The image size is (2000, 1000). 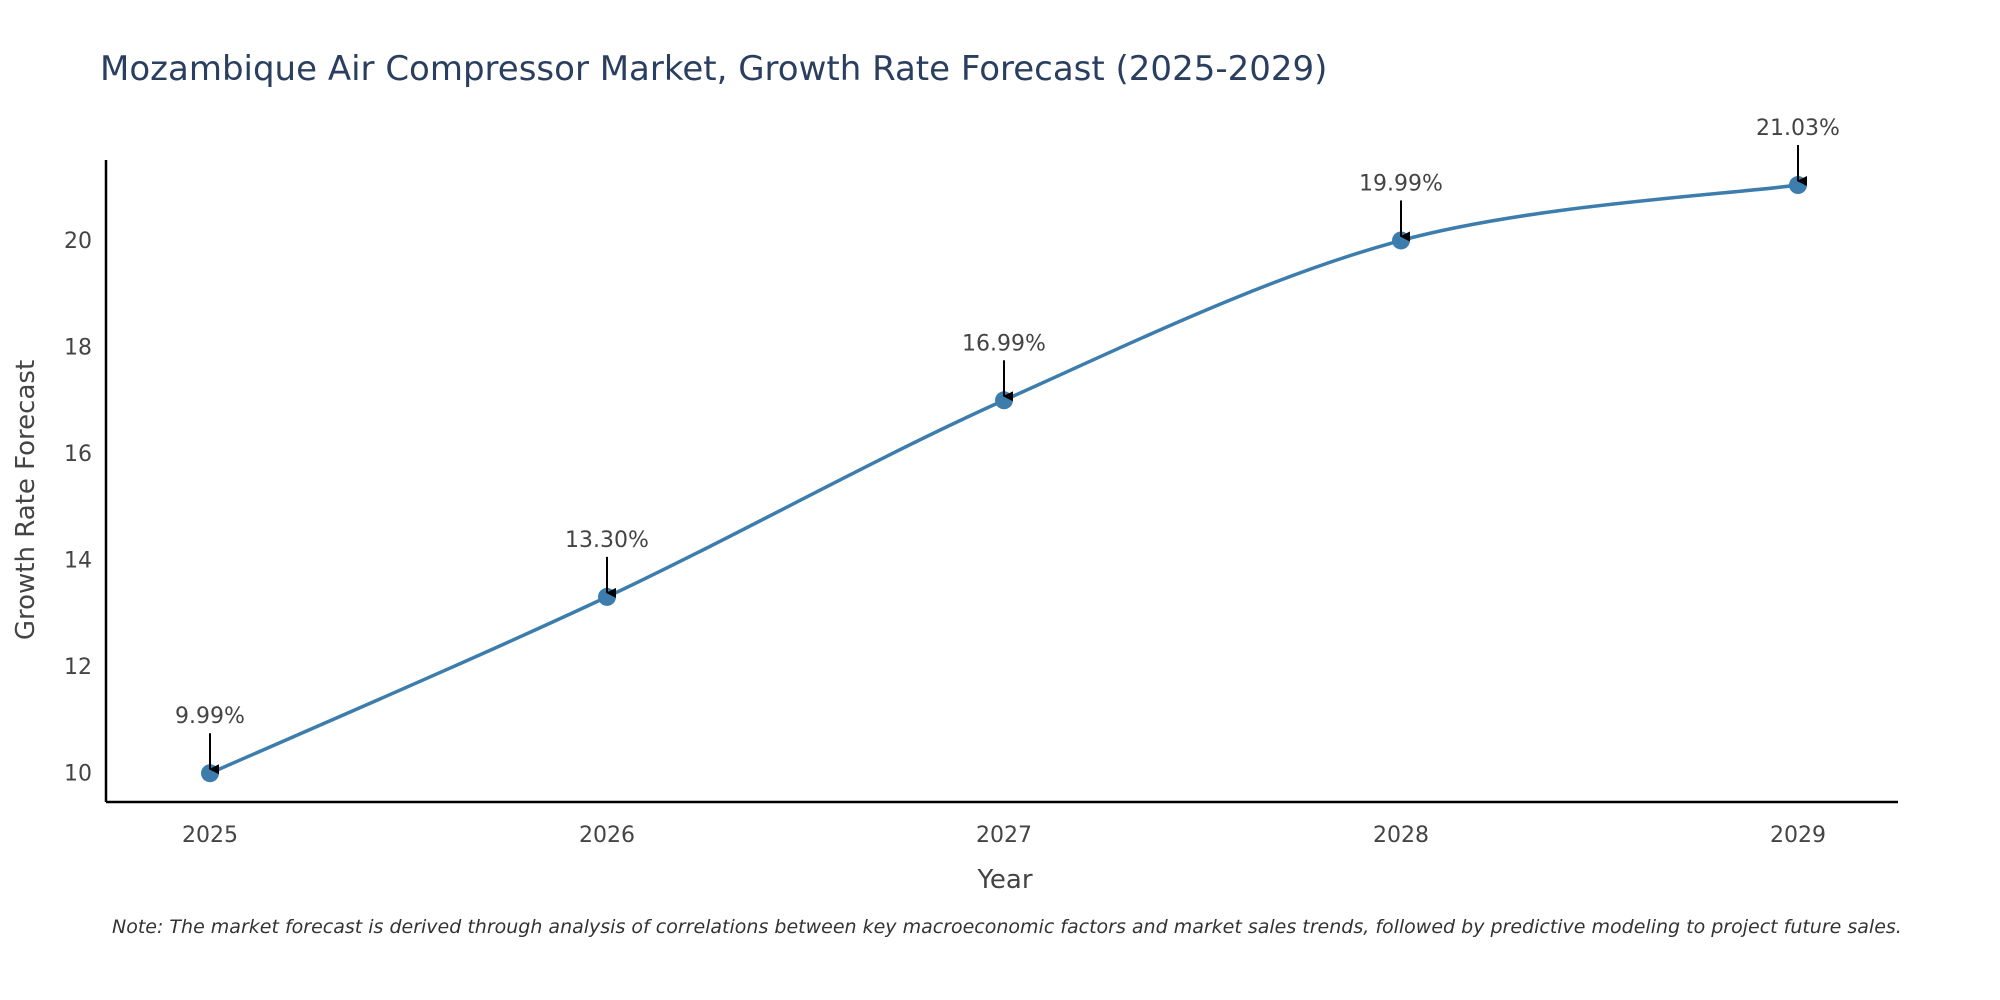 What do you see at coordinates (78, 561) in the screenshot?
I see `y-tick-label: 14` at bounding box center [78, 561].